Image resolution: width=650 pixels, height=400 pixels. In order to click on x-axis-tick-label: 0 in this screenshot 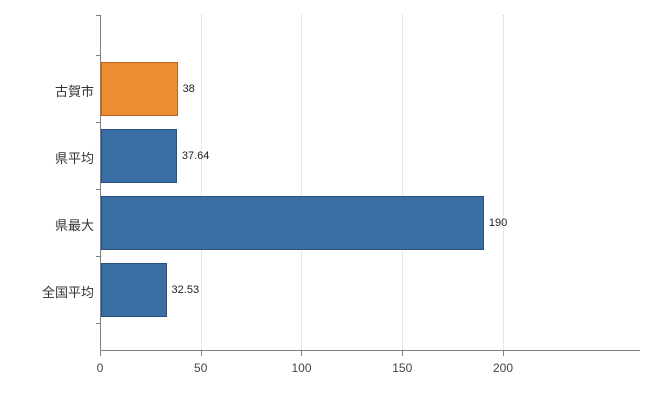, I will do `click(100, 368)`.